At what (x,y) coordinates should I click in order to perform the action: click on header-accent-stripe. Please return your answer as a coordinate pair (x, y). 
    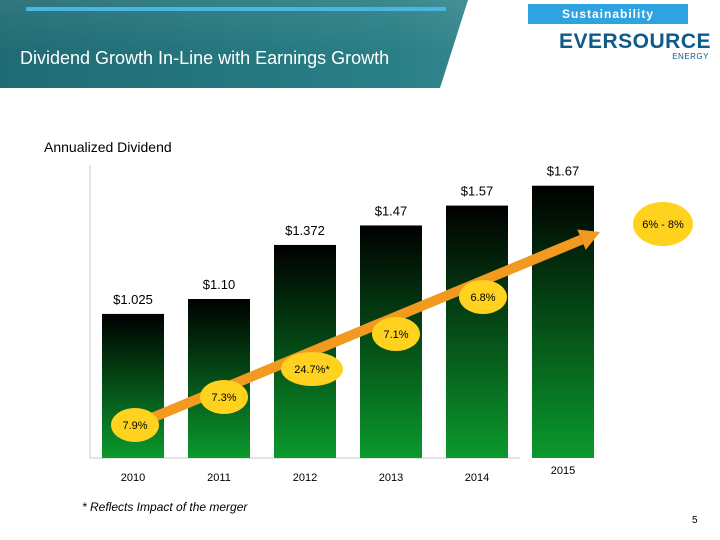
    Looking at the image, I should click on (236, 9).